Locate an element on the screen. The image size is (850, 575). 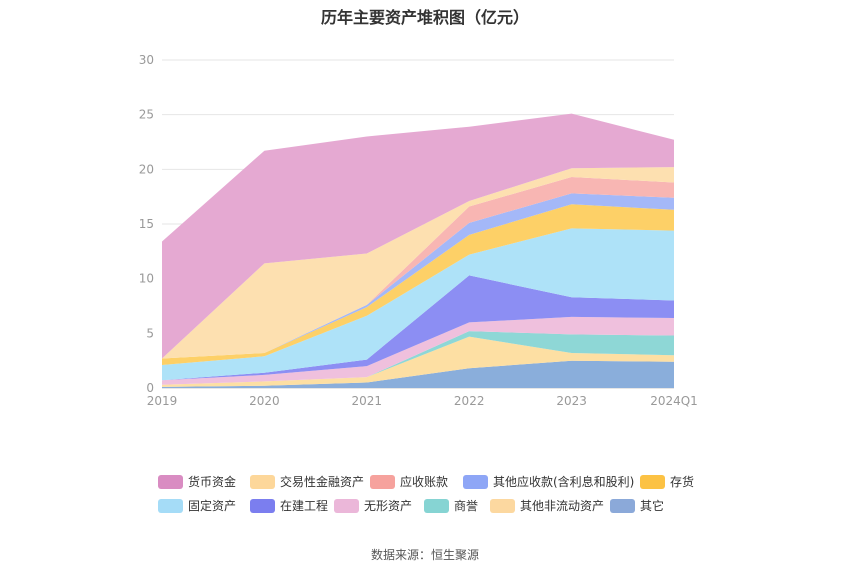
legend-label: 交易性金融资产 is located at coordinates (322, 481).